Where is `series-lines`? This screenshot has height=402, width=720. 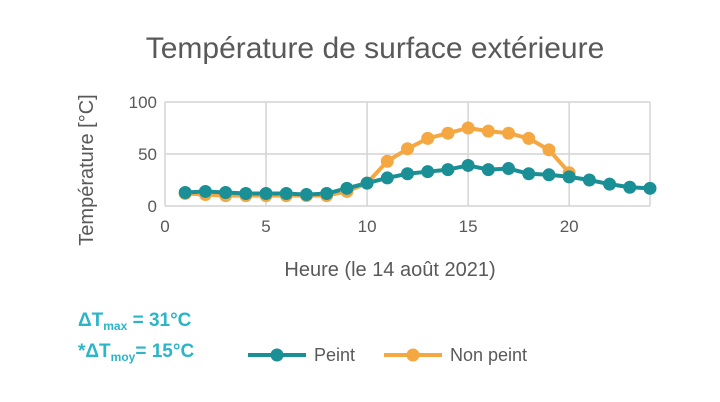
series-lines is located at coordinates (418, 162).